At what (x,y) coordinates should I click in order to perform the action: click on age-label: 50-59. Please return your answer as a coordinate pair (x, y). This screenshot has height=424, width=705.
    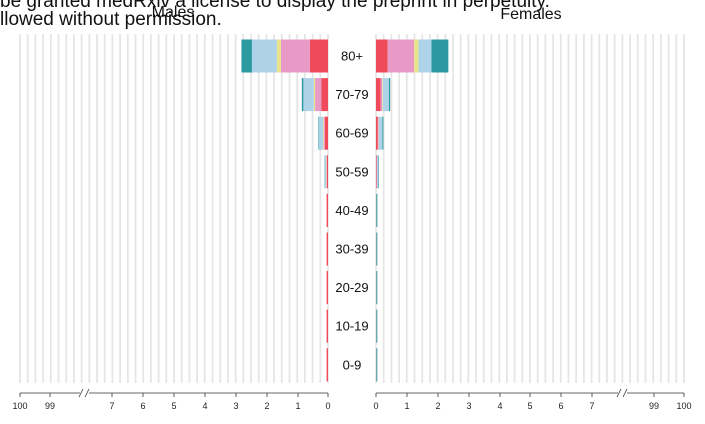
    Looking at the image, I should click on (351, 171).